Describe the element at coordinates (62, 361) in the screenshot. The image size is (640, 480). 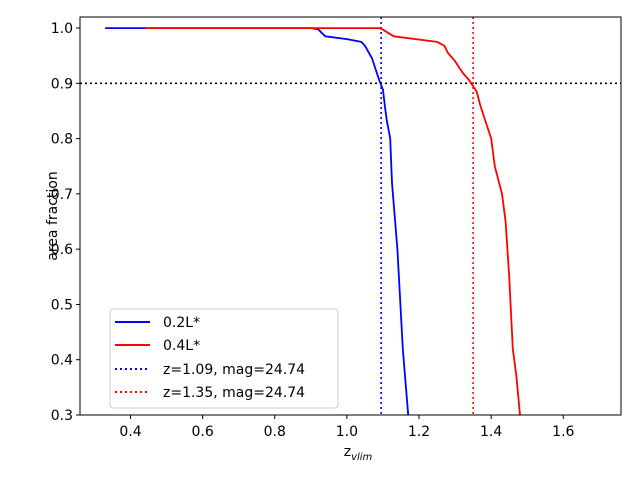
I see `y-tick-label: 0.4` at that location.